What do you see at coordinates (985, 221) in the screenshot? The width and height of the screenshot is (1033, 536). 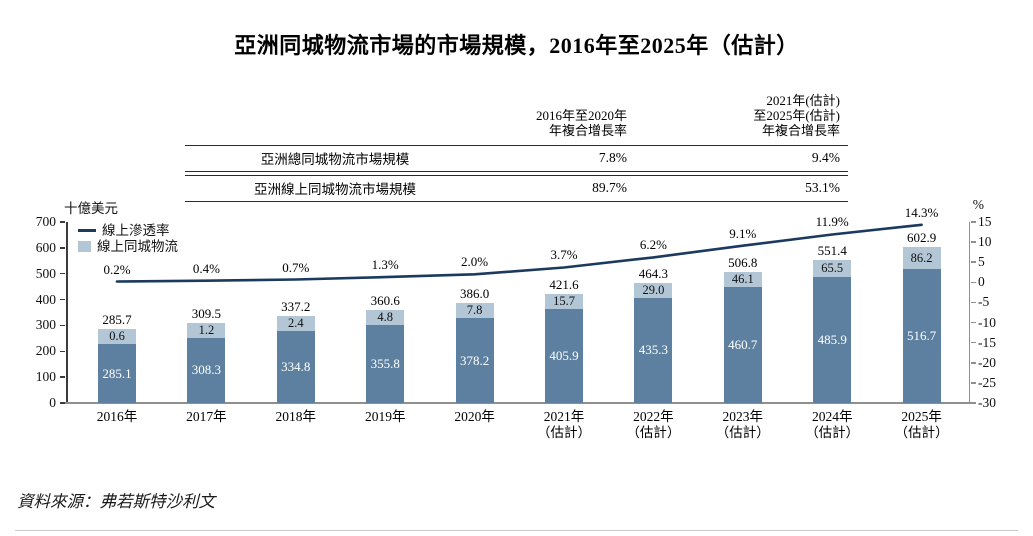 I see `right-axis-tick-label: 15` at bounding box center [985, 221].